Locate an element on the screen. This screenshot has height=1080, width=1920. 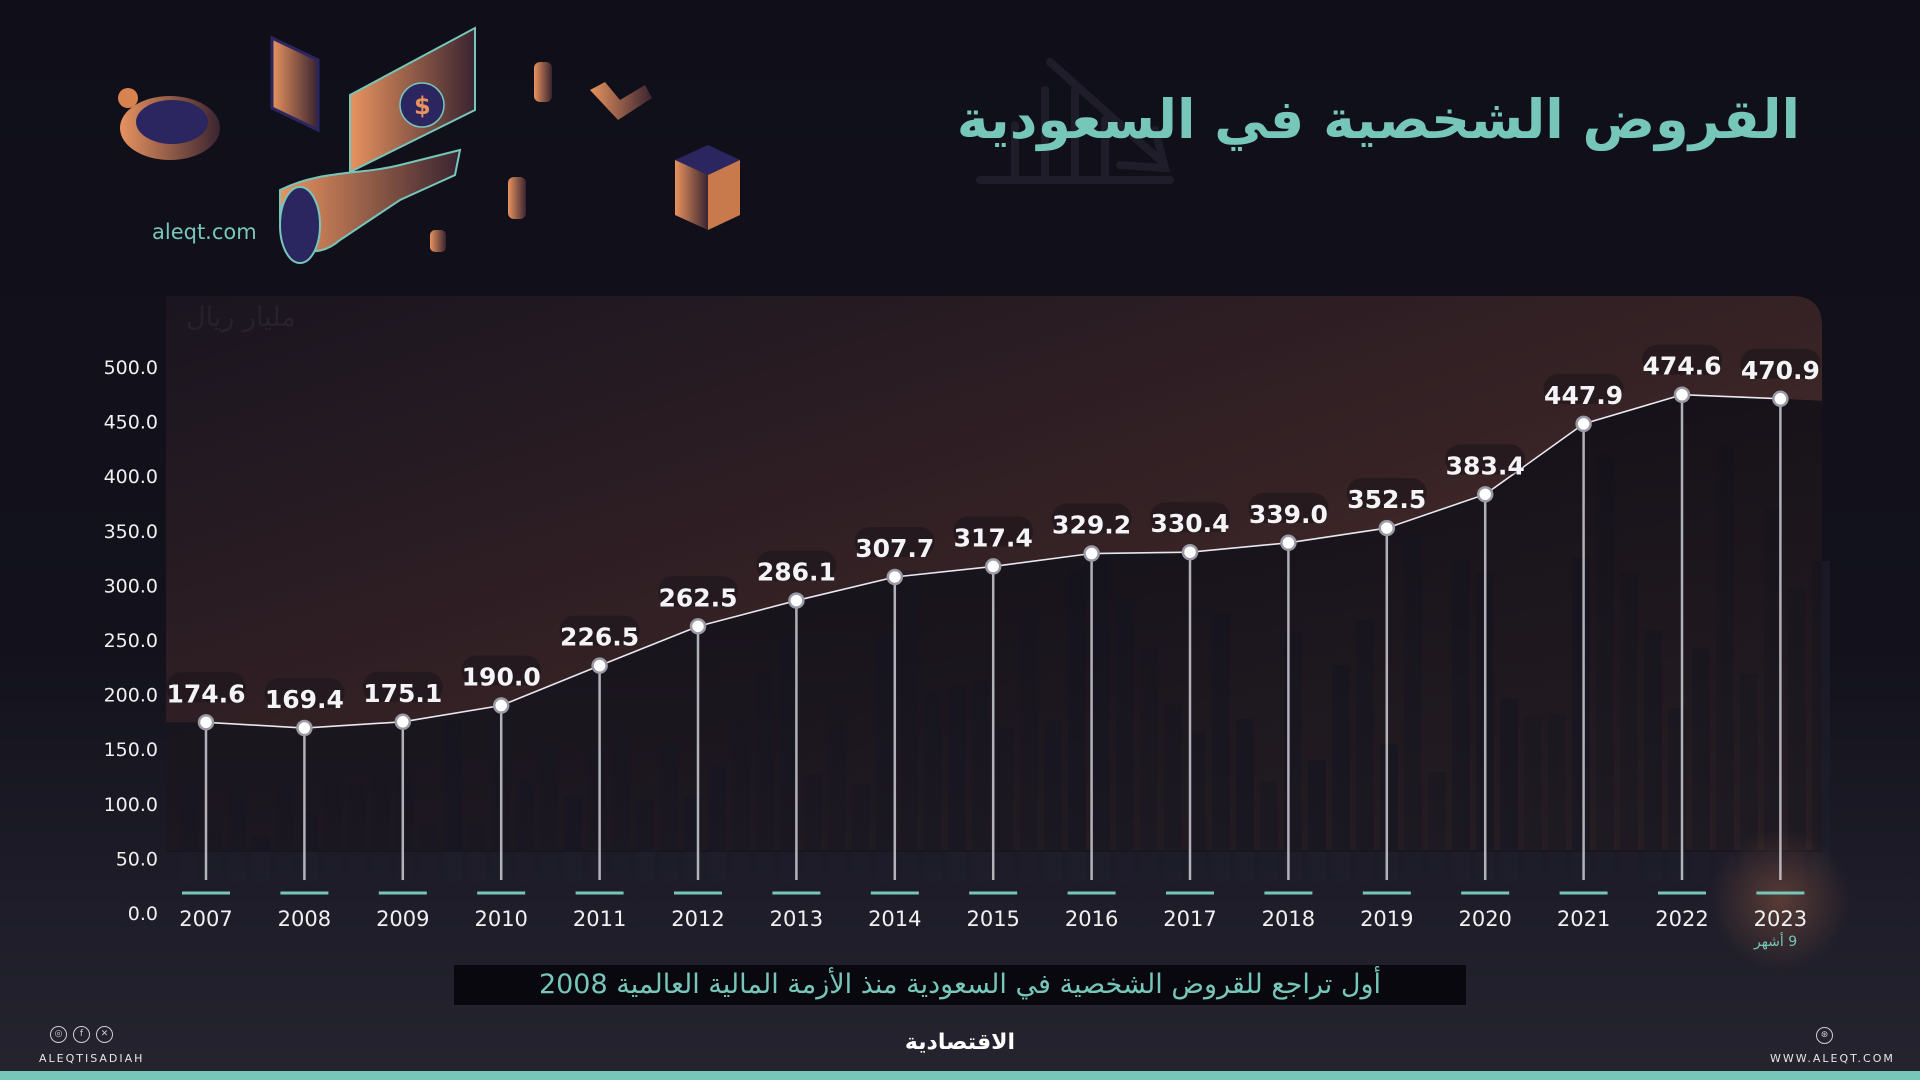
x-tick-label: 2016 is located at coordinates (1091, 919).